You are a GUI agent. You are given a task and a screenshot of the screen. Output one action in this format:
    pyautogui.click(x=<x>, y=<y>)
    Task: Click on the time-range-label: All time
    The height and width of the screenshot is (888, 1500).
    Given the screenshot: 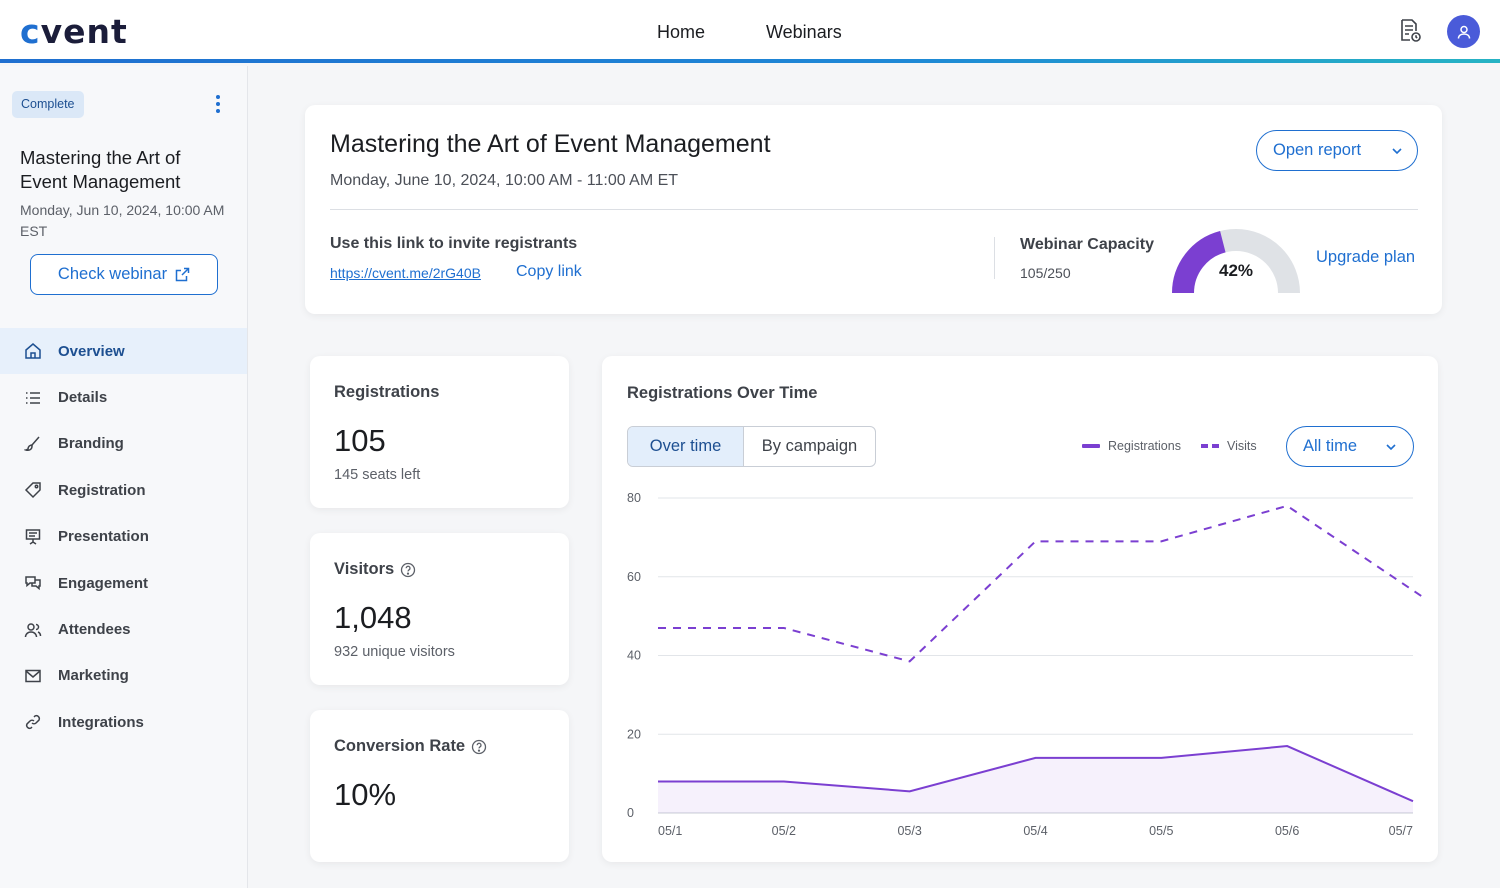 What is the action you would take?
    pyautogui.click(x=1330, y=446)
    